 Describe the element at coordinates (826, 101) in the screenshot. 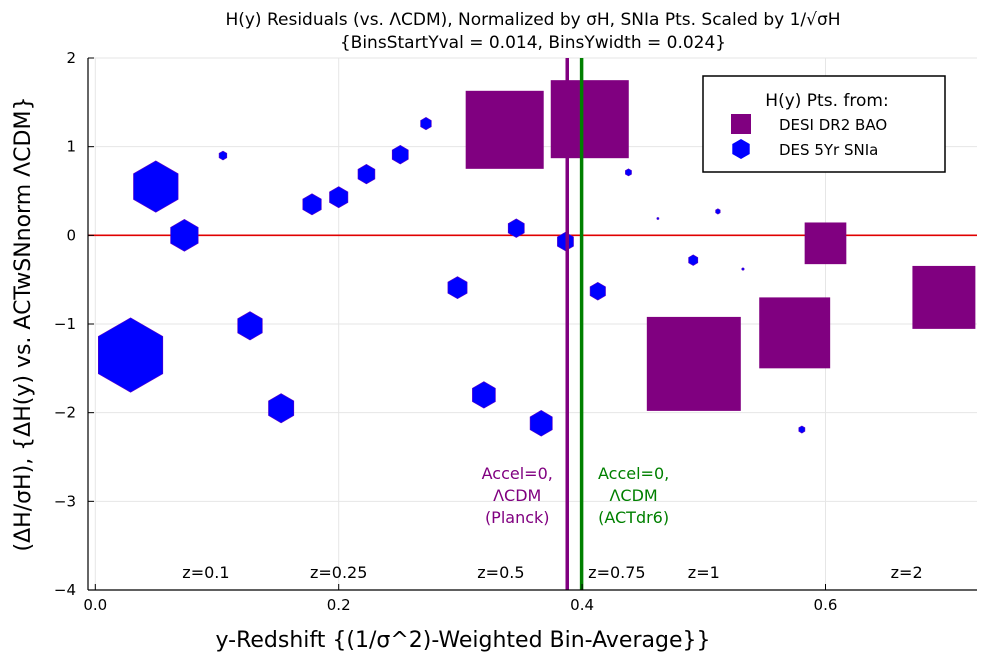

I see `legend-title: H(y) Pts. from:` at that location.